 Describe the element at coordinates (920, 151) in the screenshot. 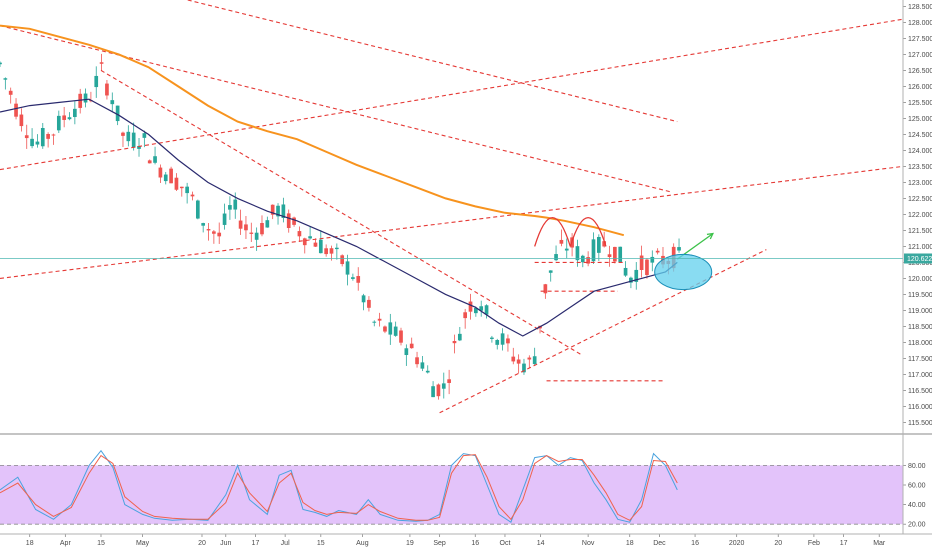

I see `price-tick-label: 124.000` at that location.